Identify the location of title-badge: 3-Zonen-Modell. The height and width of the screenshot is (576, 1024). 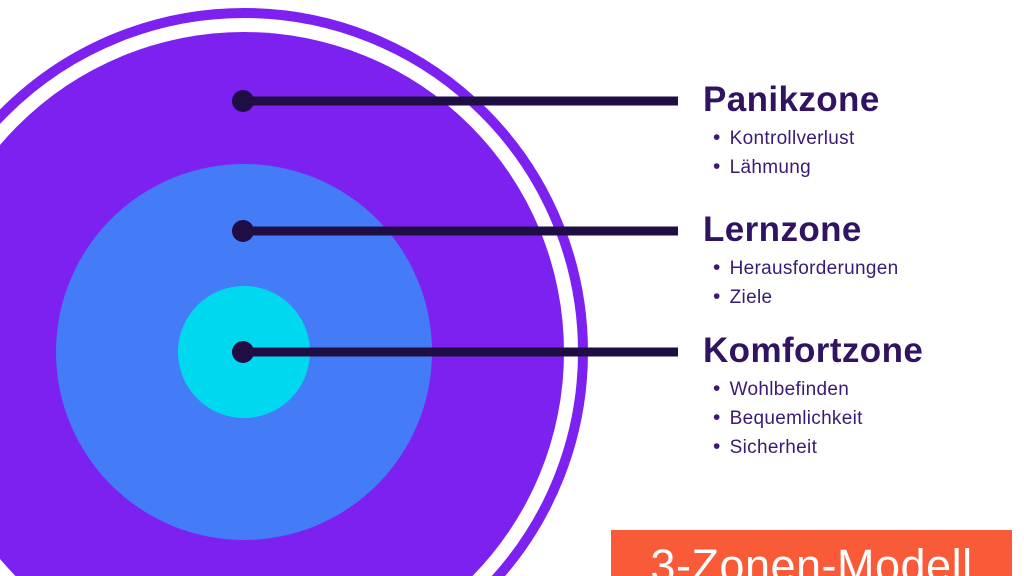
(811, 553).